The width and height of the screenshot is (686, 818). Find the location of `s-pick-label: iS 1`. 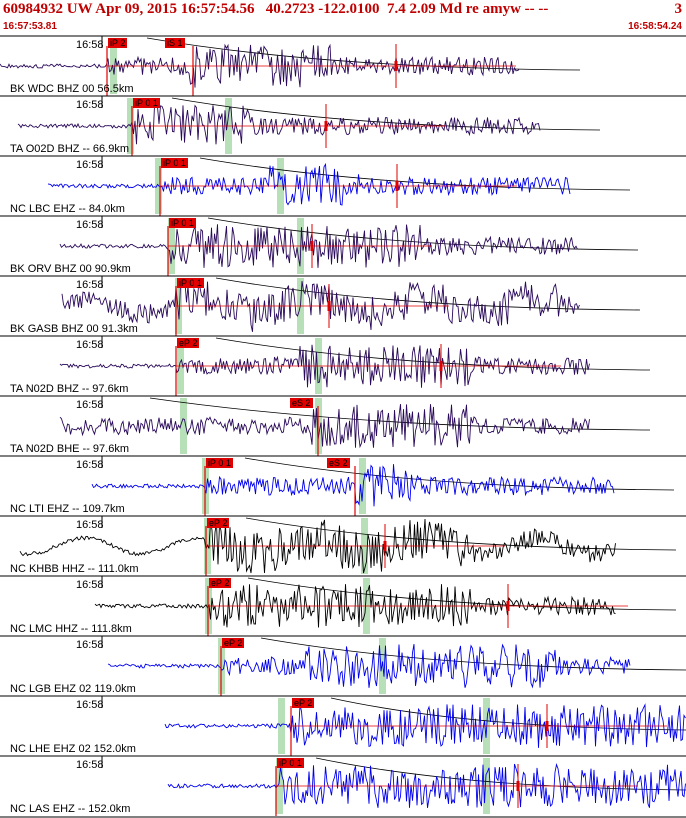

s-pick-label: iS 1 is located at coordinates (175, 43).